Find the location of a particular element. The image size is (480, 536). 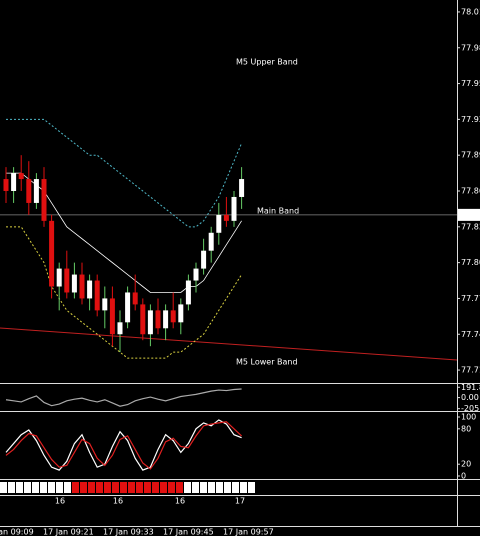

y-tick-label: 0 is located at coordinates (463, 476).